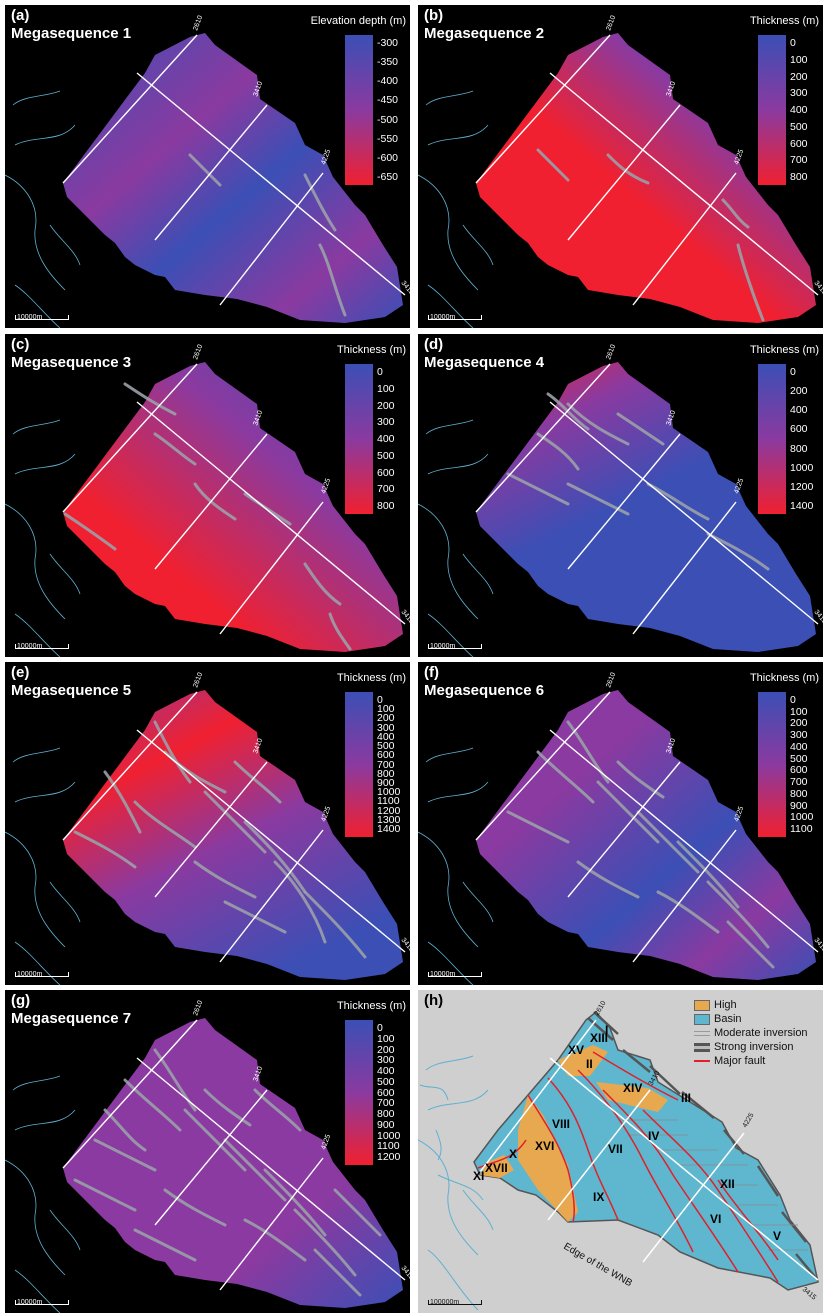  I want to click on region-xiii: XIII, so click(599, 1038).